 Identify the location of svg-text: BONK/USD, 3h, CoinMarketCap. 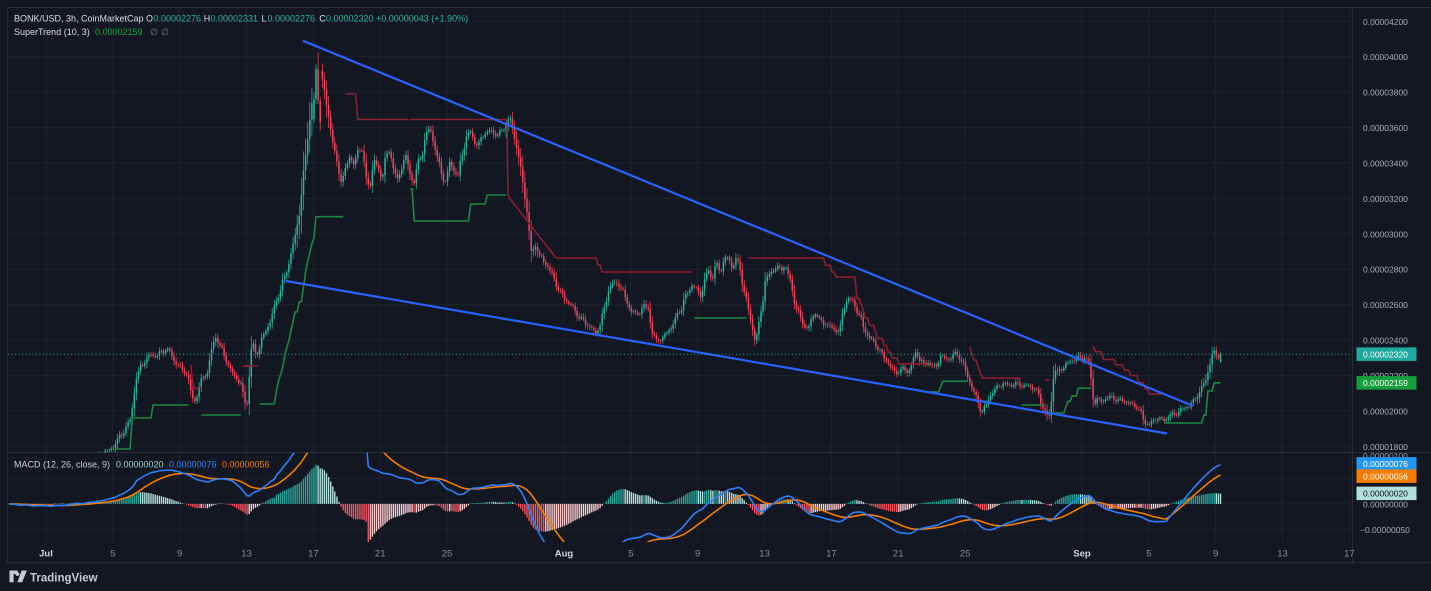
(79, 19).